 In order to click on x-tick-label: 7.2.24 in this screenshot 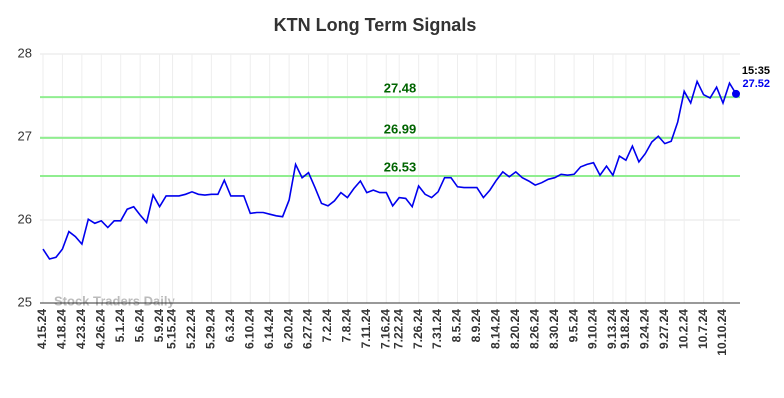, I will do `click(327, 326)`.